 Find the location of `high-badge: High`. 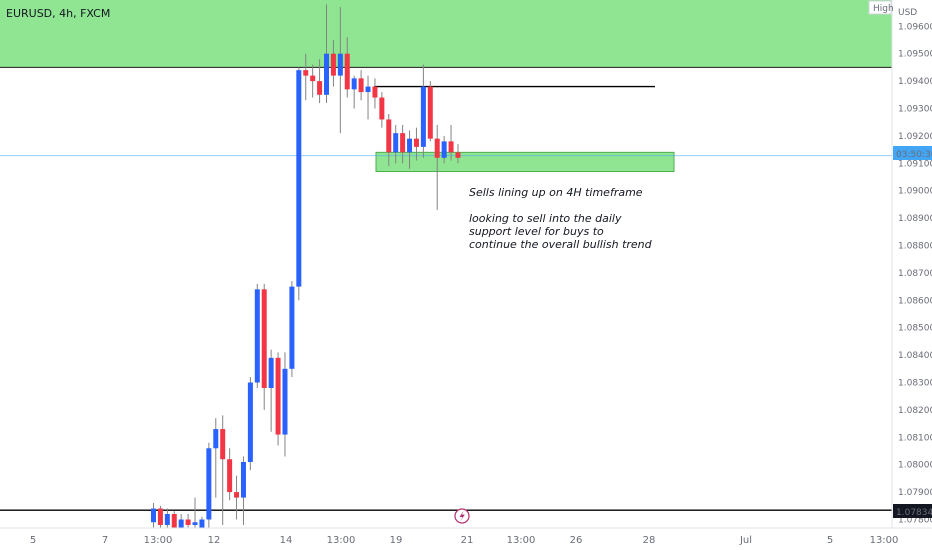

high-badge: High is located at coordinates (881, 7).